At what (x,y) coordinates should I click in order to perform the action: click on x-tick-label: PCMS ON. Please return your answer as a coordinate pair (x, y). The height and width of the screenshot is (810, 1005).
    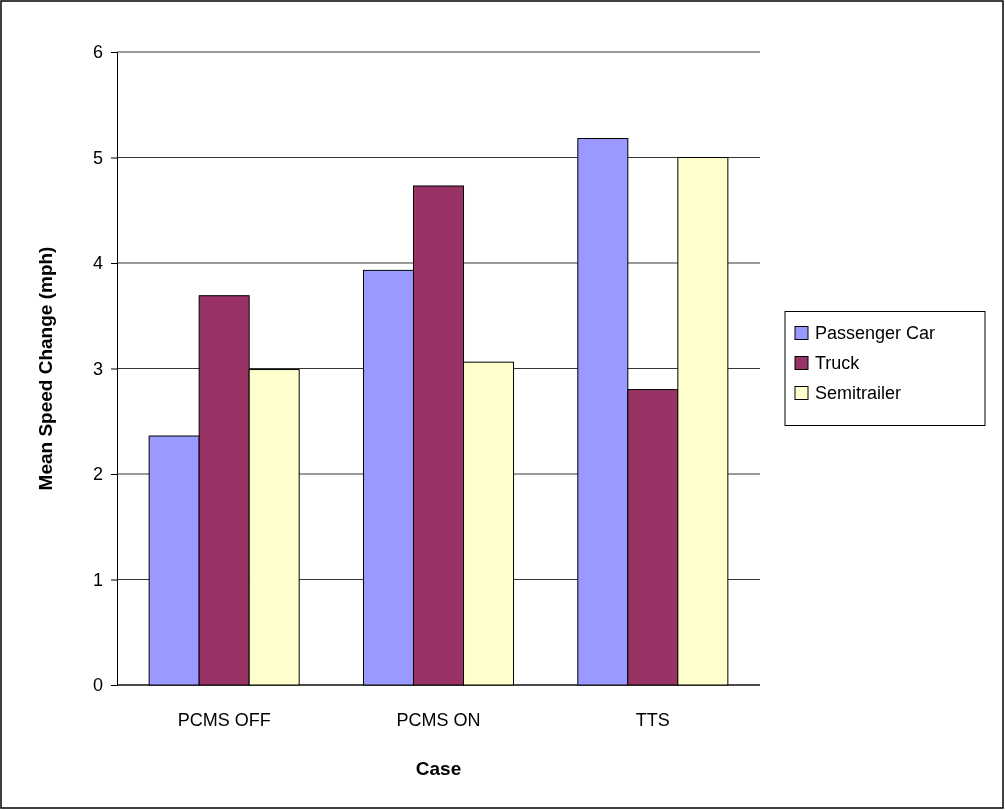
    Looking at the image, I should click on (438, 719).